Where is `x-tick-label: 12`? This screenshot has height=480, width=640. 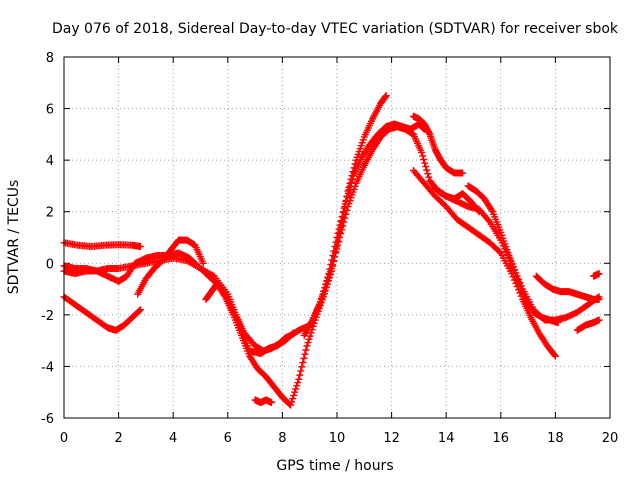 x-tick-label: 12 is located at coordinates (391, 438).